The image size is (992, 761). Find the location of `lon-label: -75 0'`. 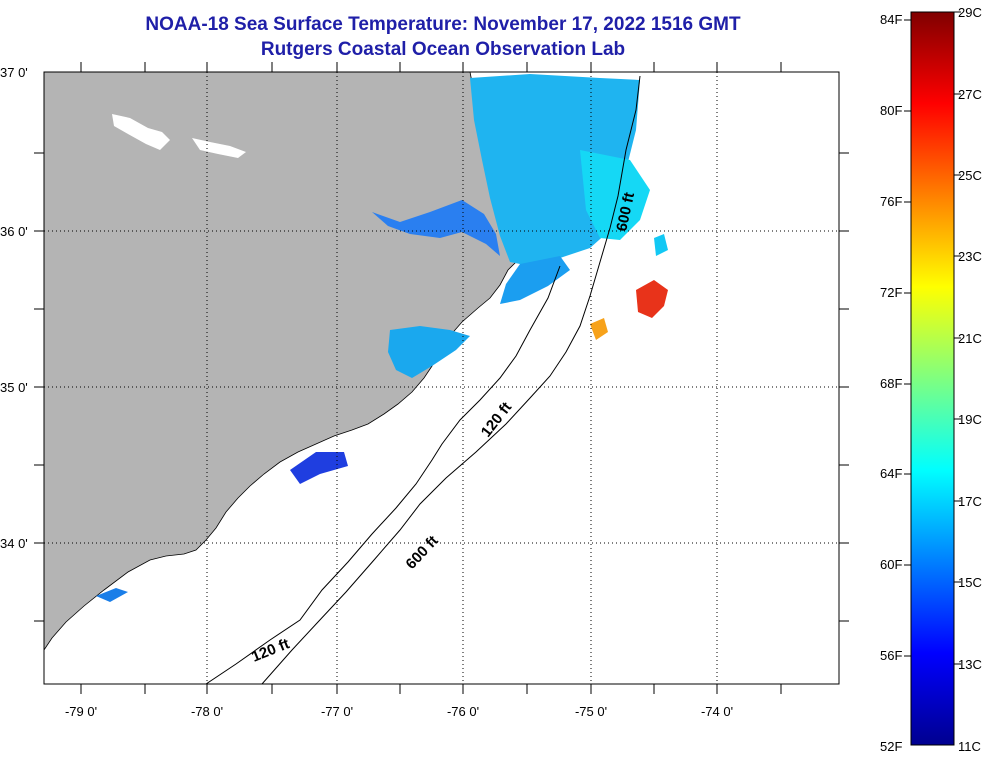

lon-label: -75 0' is located at coordinates (591, 711).